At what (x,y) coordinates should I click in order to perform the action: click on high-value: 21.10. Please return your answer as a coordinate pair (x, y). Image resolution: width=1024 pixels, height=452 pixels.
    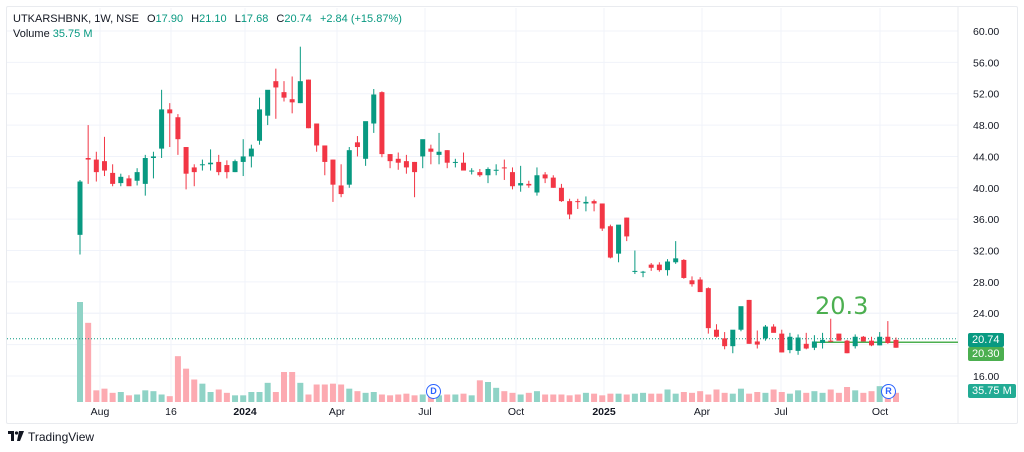
    Looking at the image, I should click on (213, 19).